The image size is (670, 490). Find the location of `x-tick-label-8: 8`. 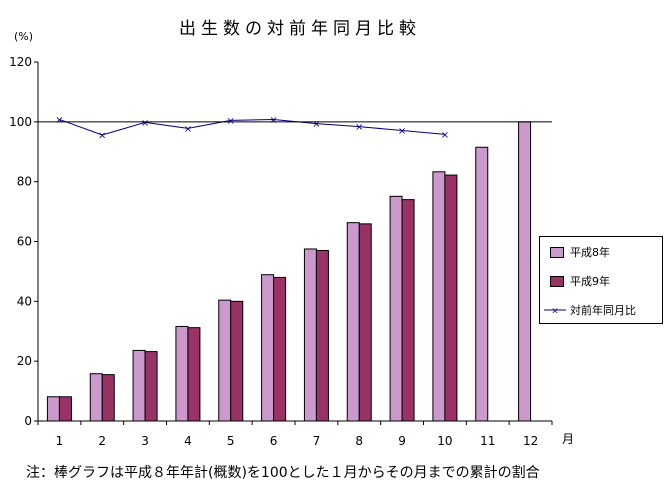

x-tick-label-8: 8 is located at coordinates (359, 441).